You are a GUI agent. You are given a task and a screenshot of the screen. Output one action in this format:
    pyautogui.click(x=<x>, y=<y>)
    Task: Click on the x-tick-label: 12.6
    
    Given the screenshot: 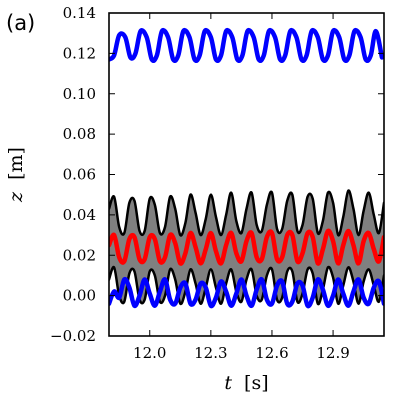 What is the action you would take?
    pyautogui.click(x=271, y=353)
    